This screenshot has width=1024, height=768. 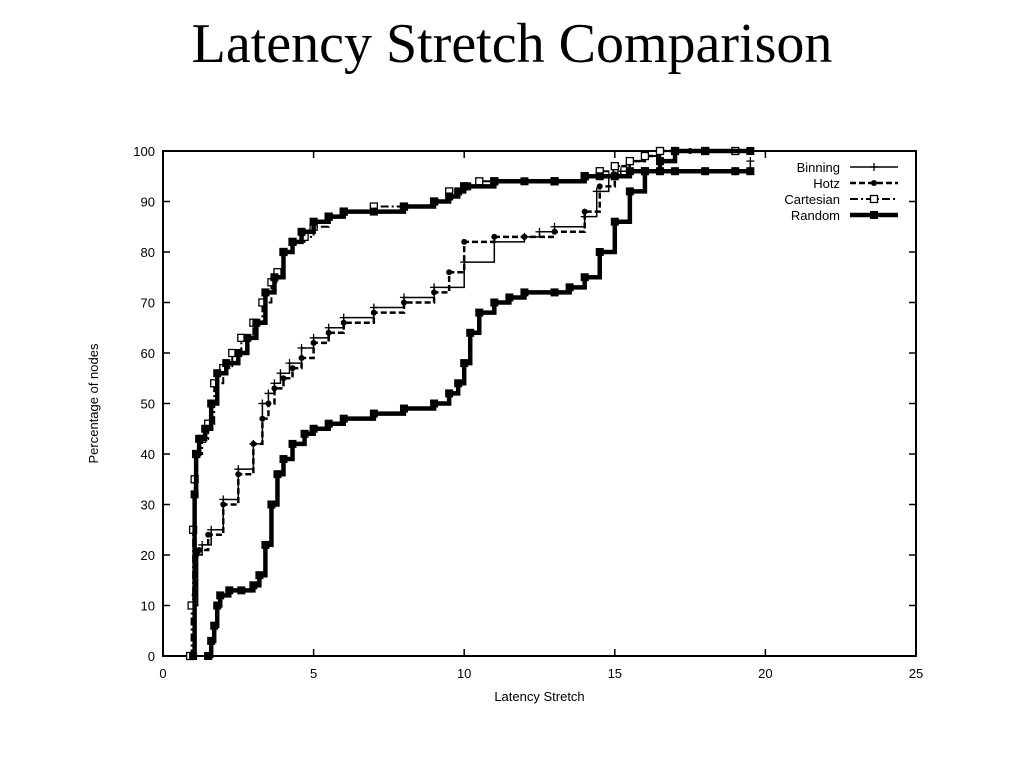 What do you see at coordinates (93, 403) in the screenshot?
I see `y-axis-label: Percentage of nodes` at bounding box center [93, 403].